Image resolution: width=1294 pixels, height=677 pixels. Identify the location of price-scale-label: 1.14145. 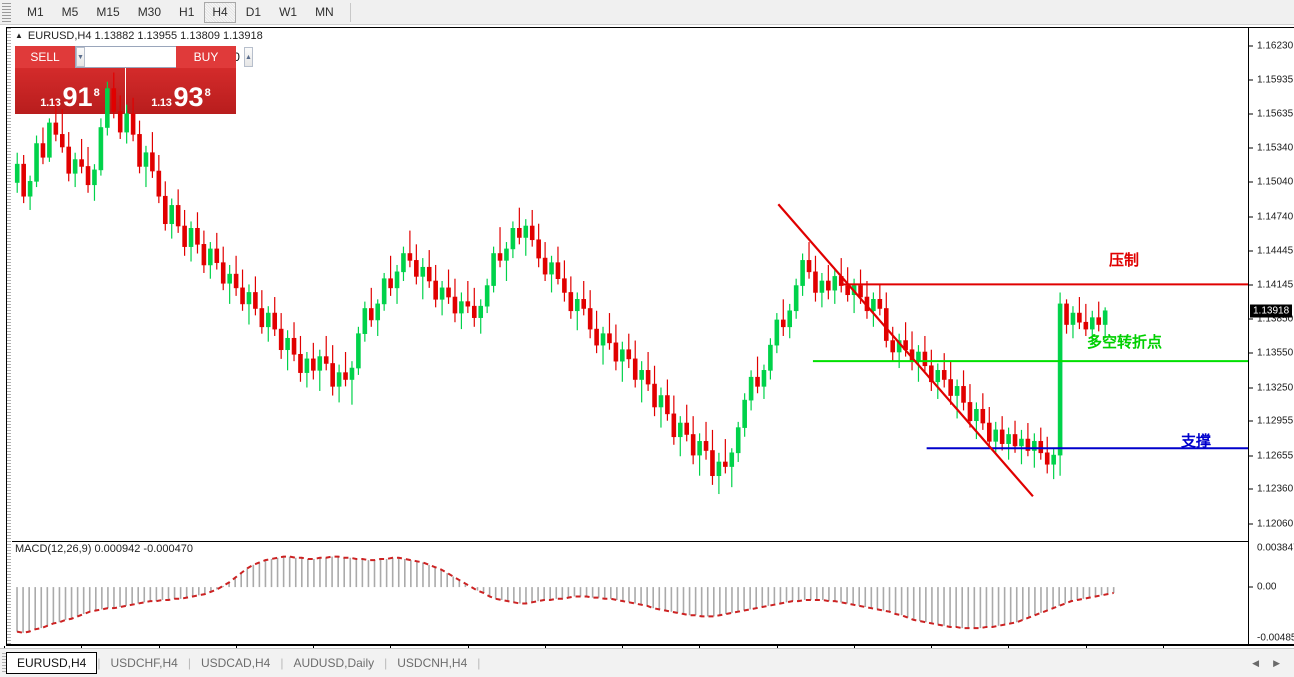
(1275, 285).